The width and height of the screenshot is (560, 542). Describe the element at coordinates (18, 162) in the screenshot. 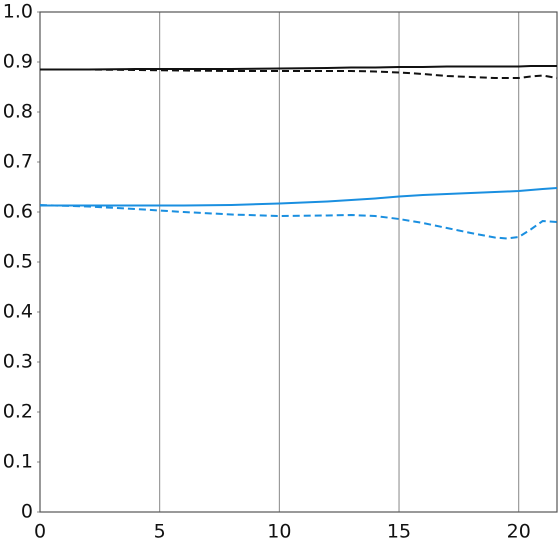

I see `y-tick-label: 0.7` at that location.